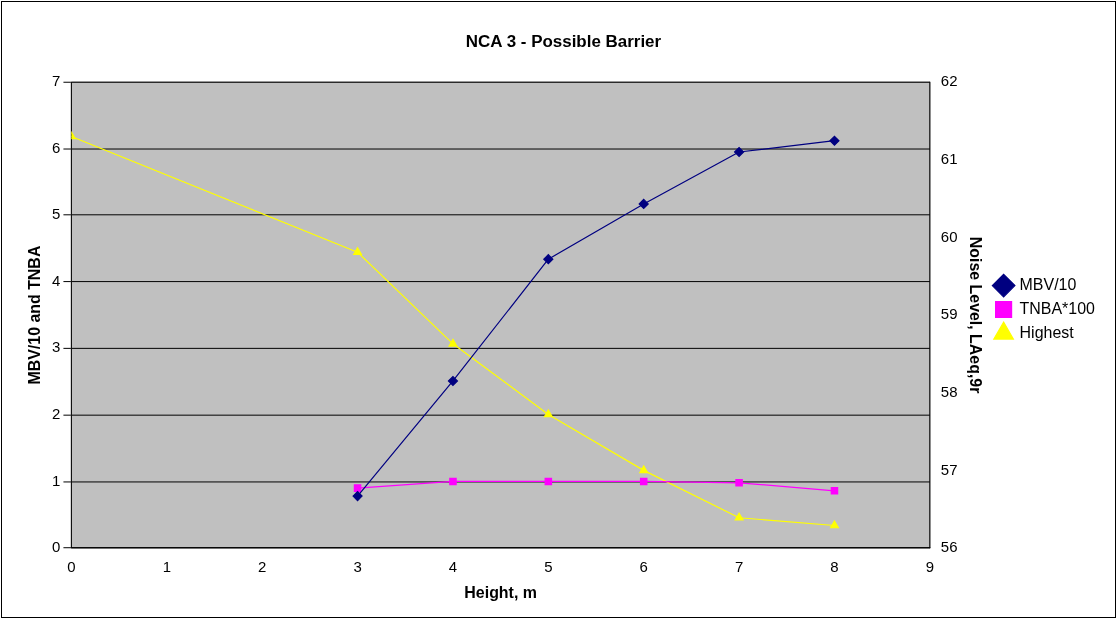  I want to click on x-tick-label: 5, so click(548, 567).